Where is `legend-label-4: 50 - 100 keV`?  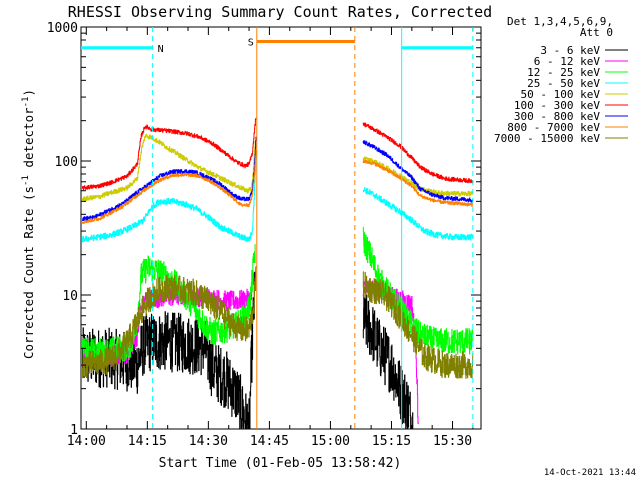 legend-label-4: 50 - 100 keV is located at coordinates (561, 94).